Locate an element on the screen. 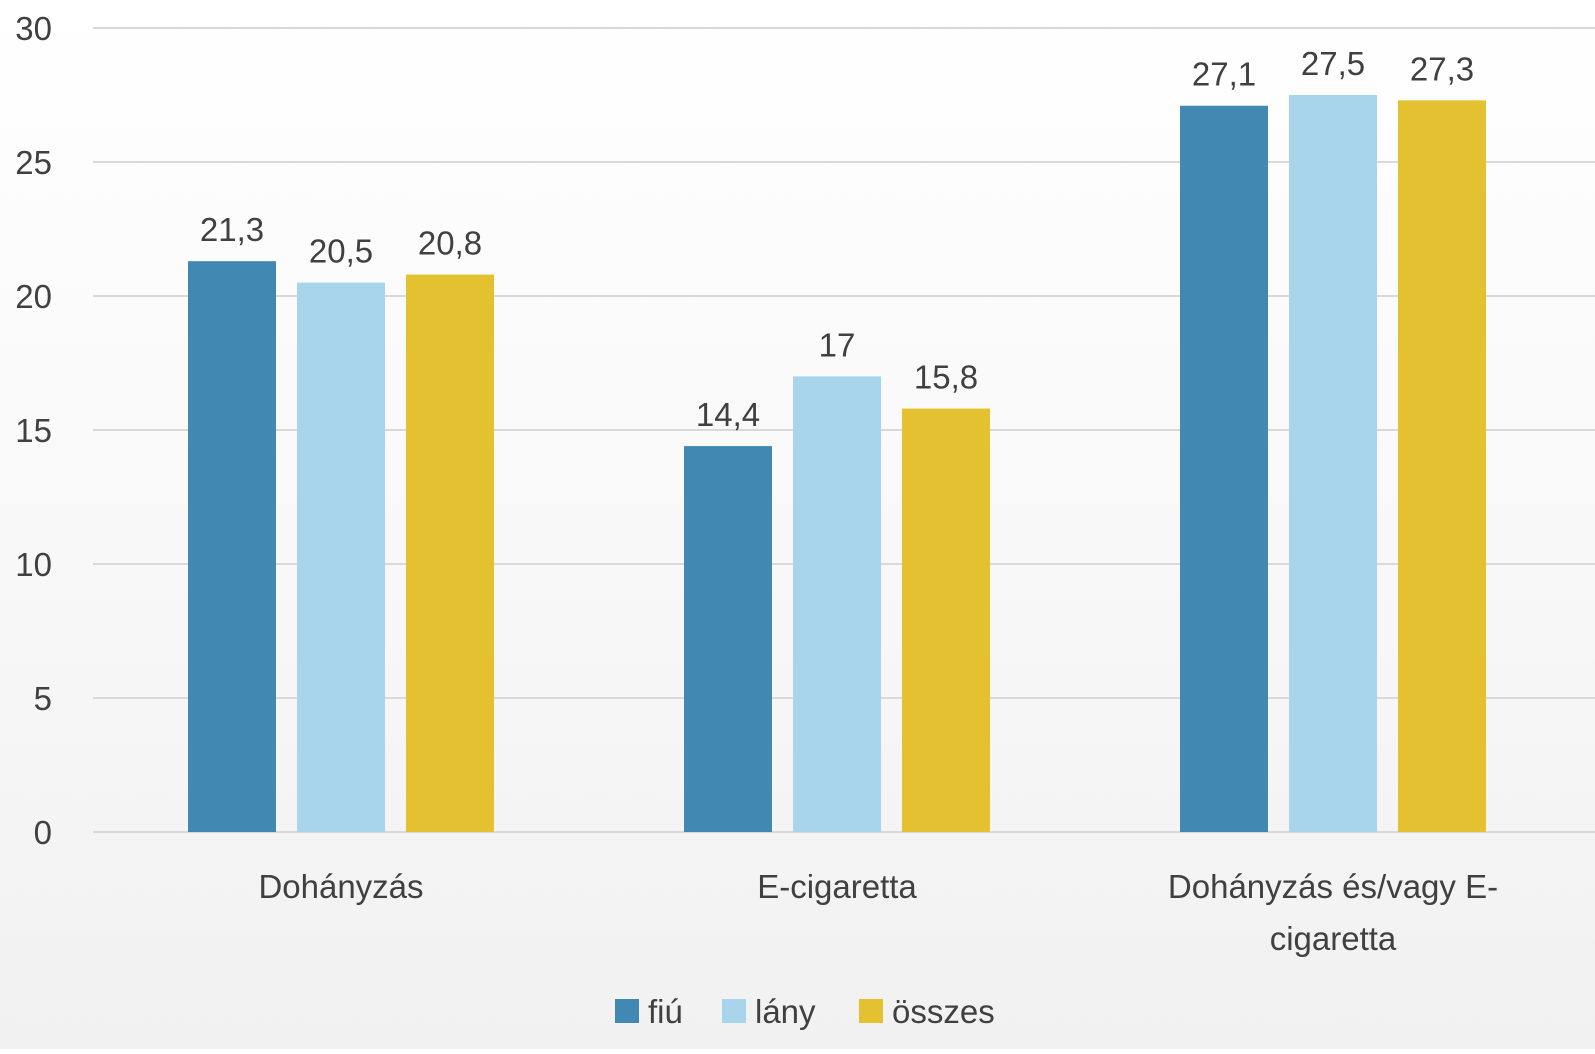 This screenshot has width=1595, height=1054. data-label: 20,5 is located at coordinates (341, 251).